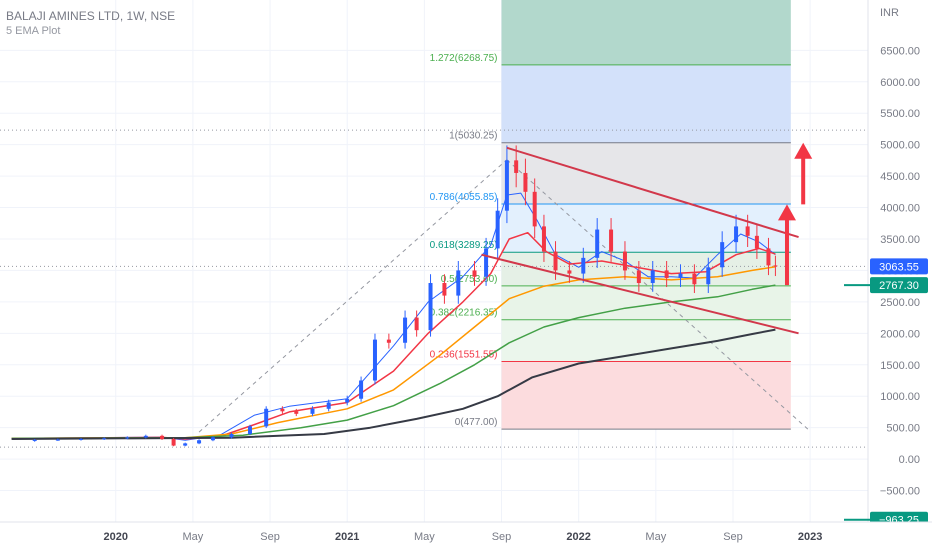 This screenshot has width=932, height=550. Describe the element at coordinates (900, 334) in the screenshot. I see `price-axis-tick-label: 2000.00` at that location.